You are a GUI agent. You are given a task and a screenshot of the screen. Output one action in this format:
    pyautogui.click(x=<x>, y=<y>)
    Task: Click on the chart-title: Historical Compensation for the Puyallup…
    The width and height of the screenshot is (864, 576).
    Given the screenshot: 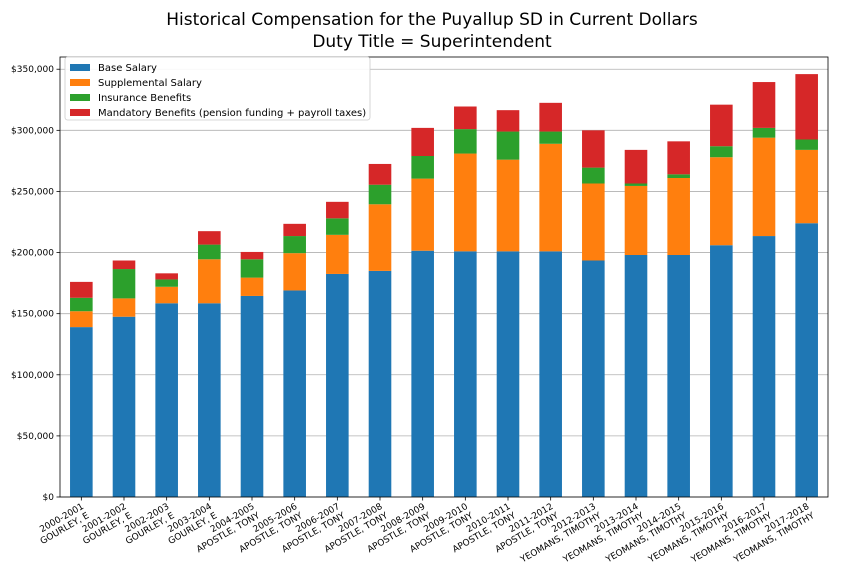 What is the action you would take?
    pyautogui.click(x=432, y=20)
    